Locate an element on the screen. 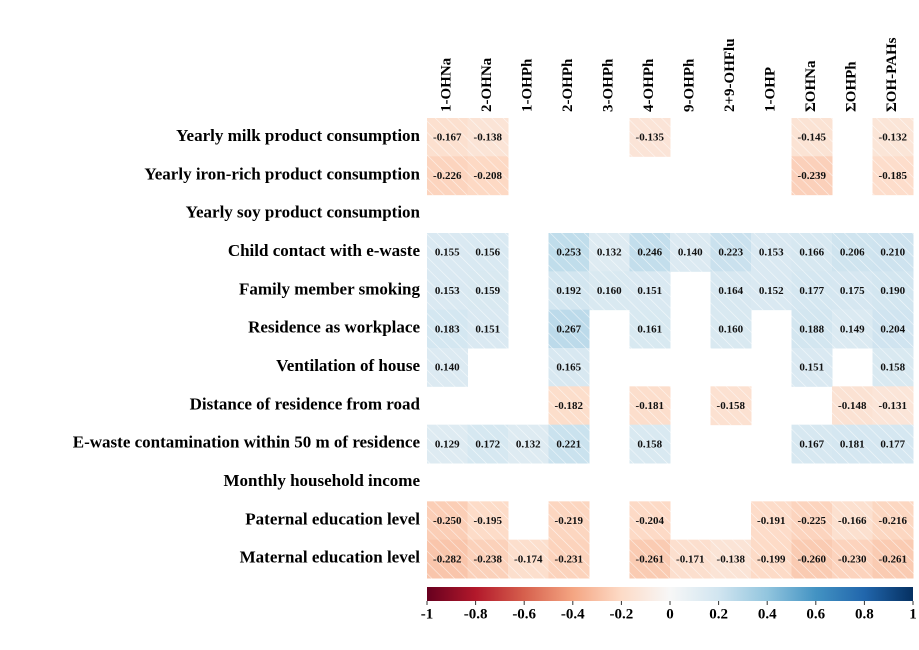  cell-label: -0.195 is located at coordinates (488, 521).